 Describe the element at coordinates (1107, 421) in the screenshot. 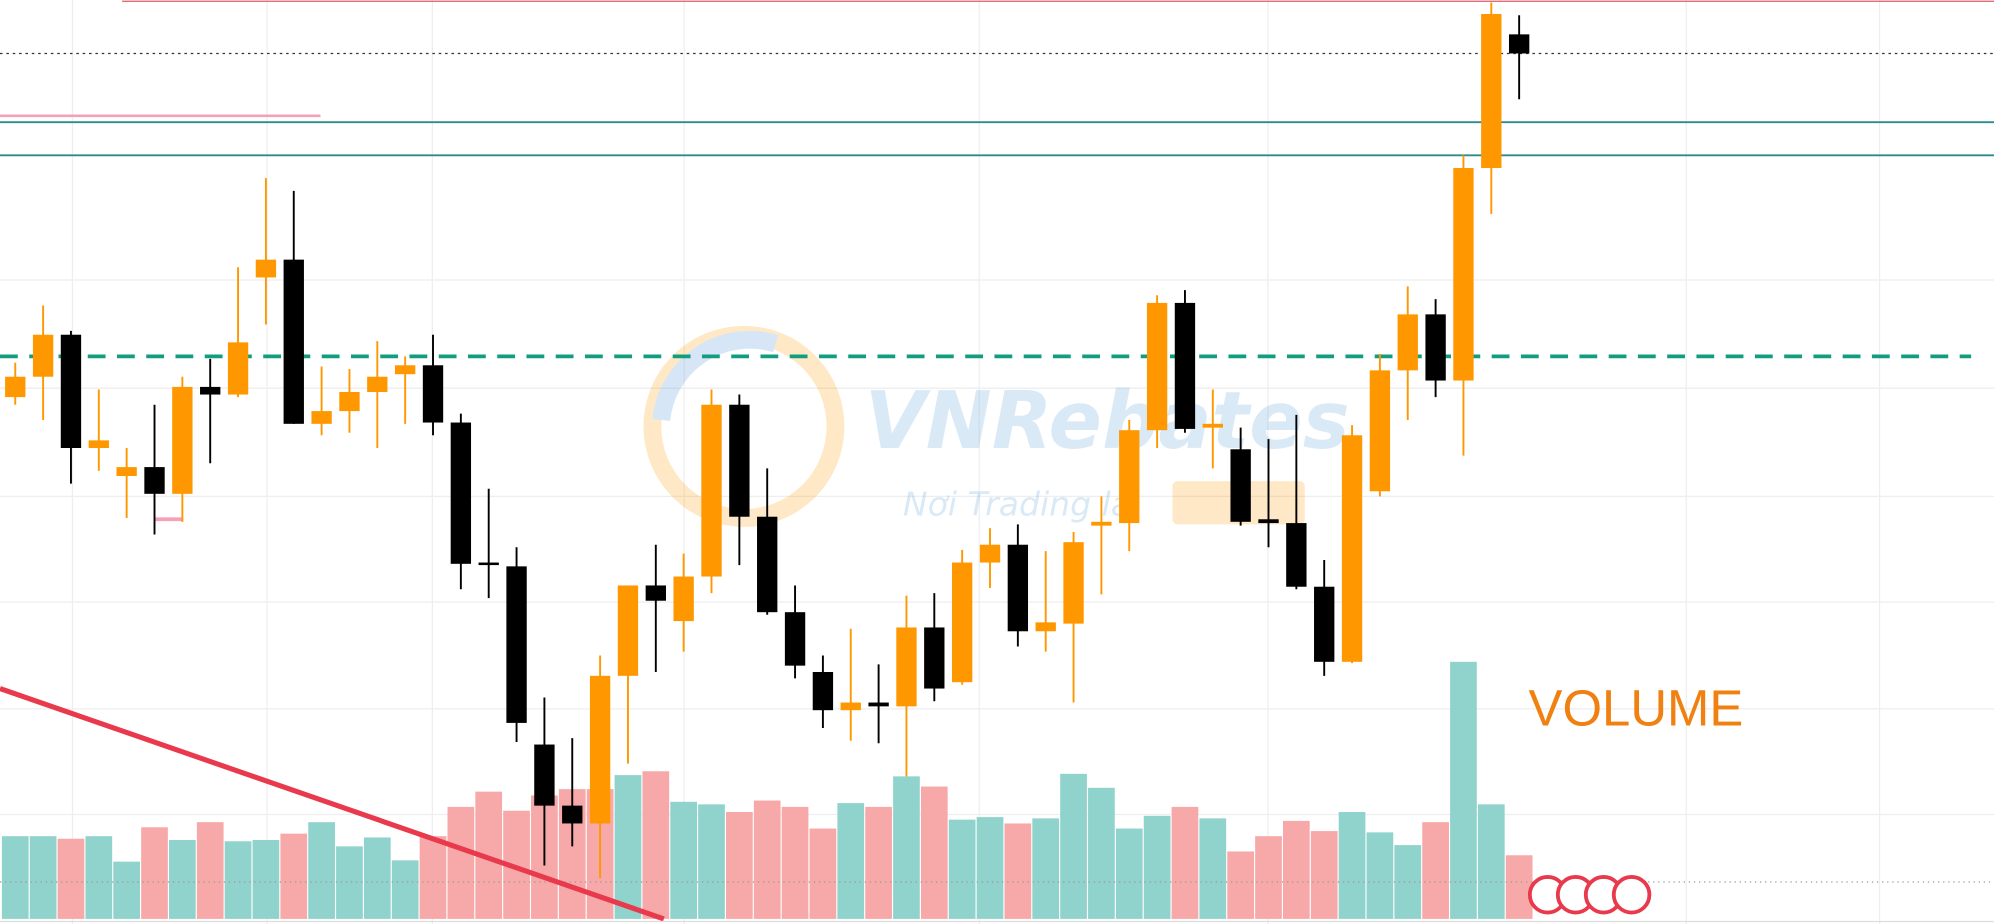

I see `watermark-brand: VNRebates` at that location.